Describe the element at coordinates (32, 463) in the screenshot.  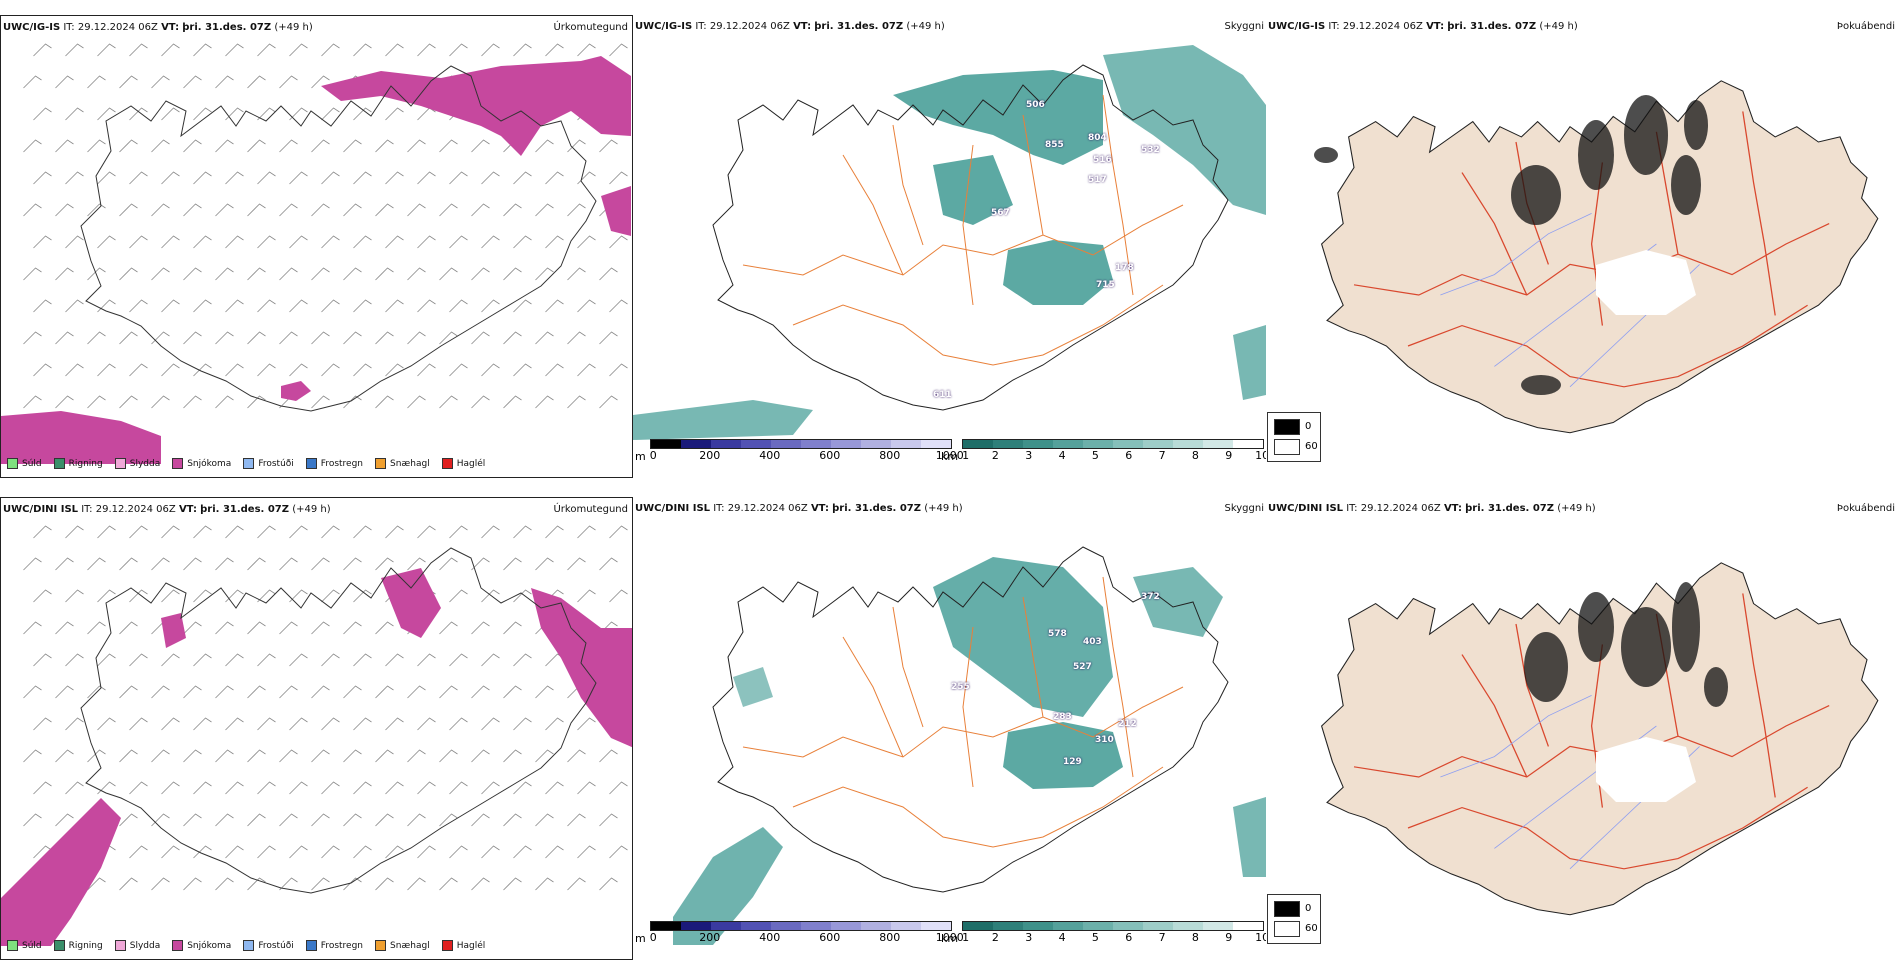
I see `legend-label: Súld` at that location.